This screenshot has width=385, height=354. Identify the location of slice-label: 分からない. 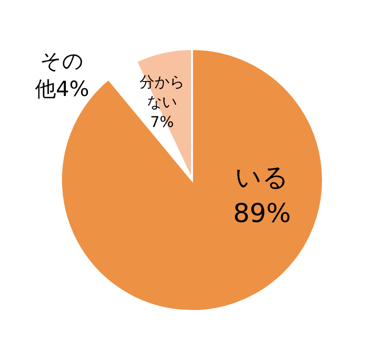
(162, 92).